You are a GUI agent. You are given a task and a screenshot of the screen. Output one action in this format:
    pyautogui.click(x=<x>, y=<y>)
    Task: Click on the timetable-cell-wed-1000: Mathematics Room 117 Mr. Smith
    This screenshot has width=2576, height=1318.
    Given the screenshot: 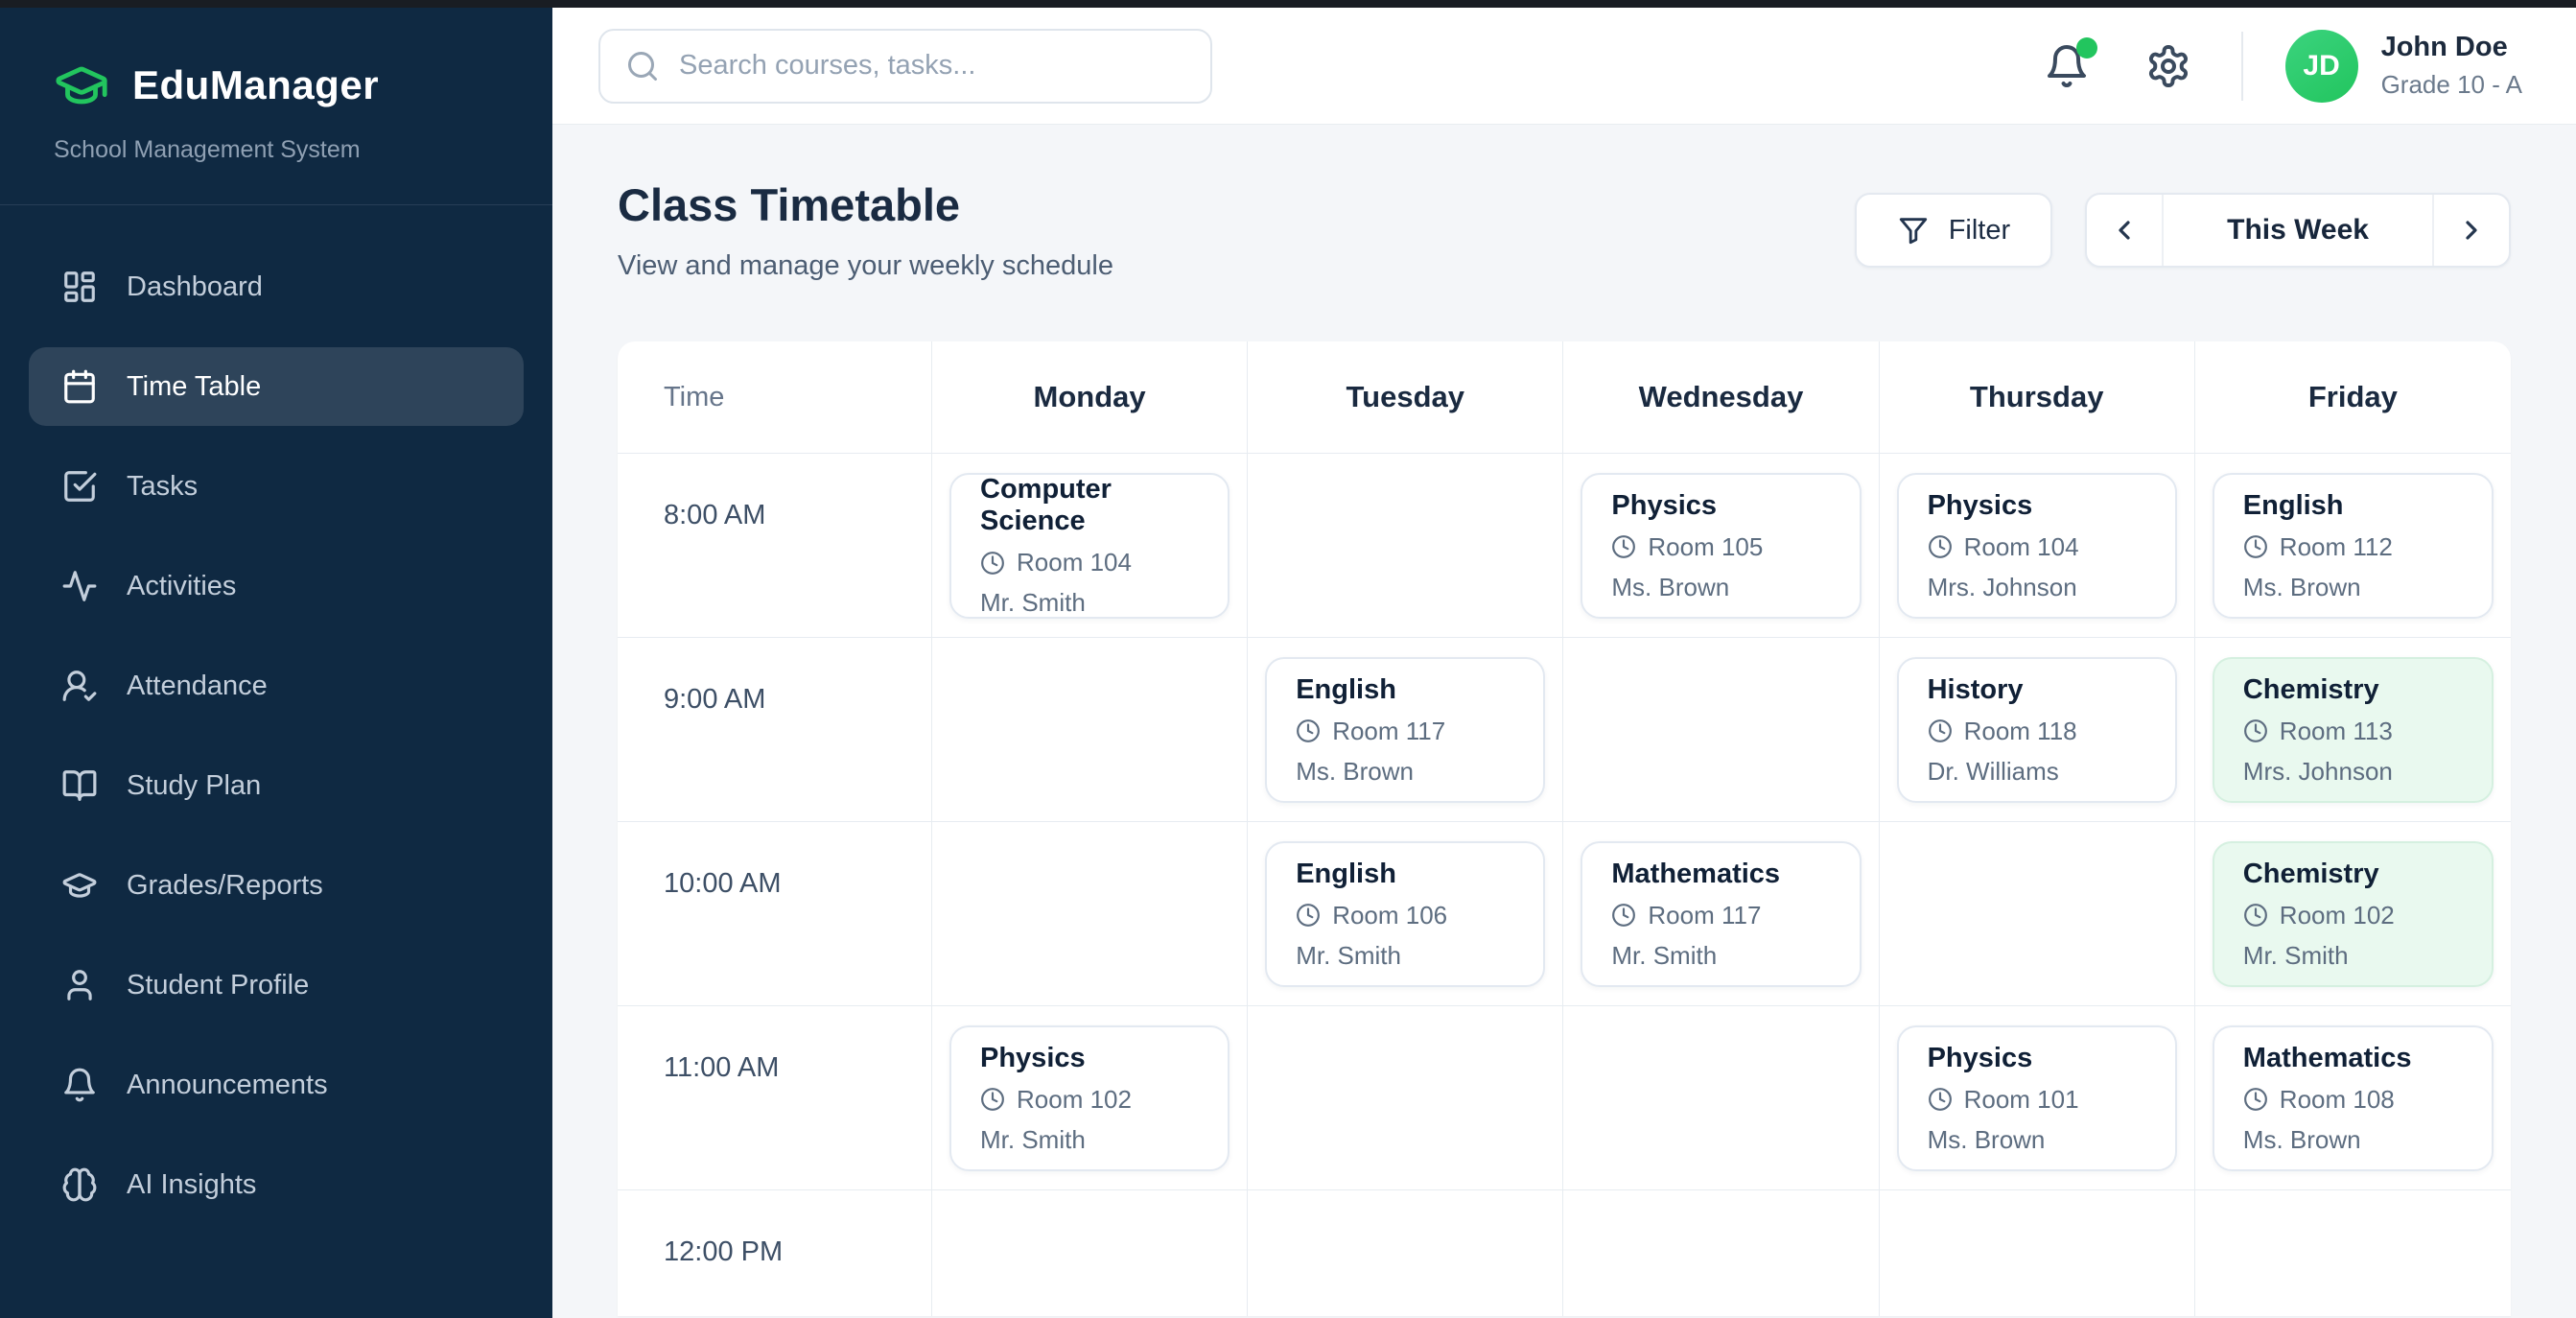 What is the action you would take?
    pyautogui.click(x=1721, y=914)
    